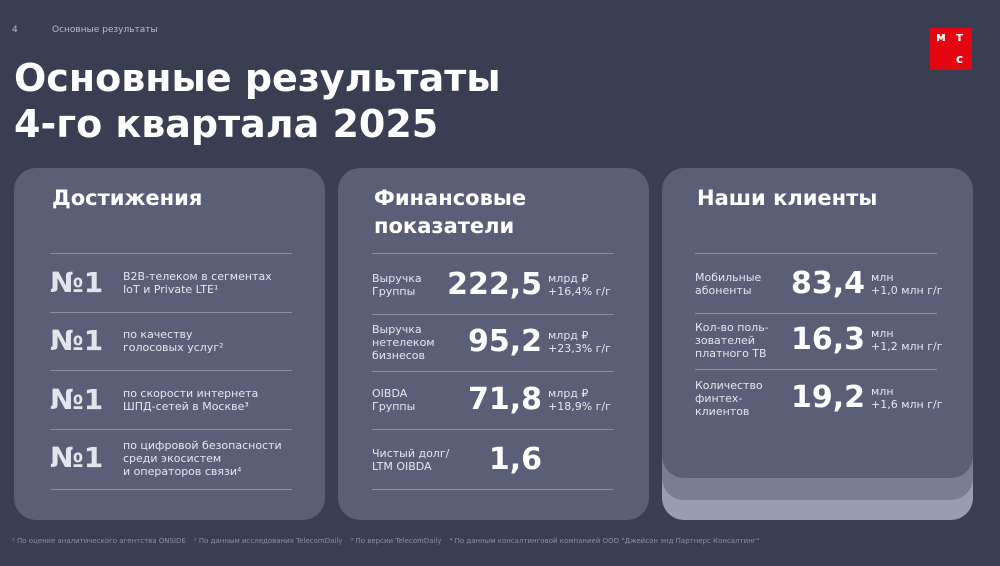 This screenshot has width=1000, height=566. I want to click on achievement-text: по качеству, so click(158, 334).